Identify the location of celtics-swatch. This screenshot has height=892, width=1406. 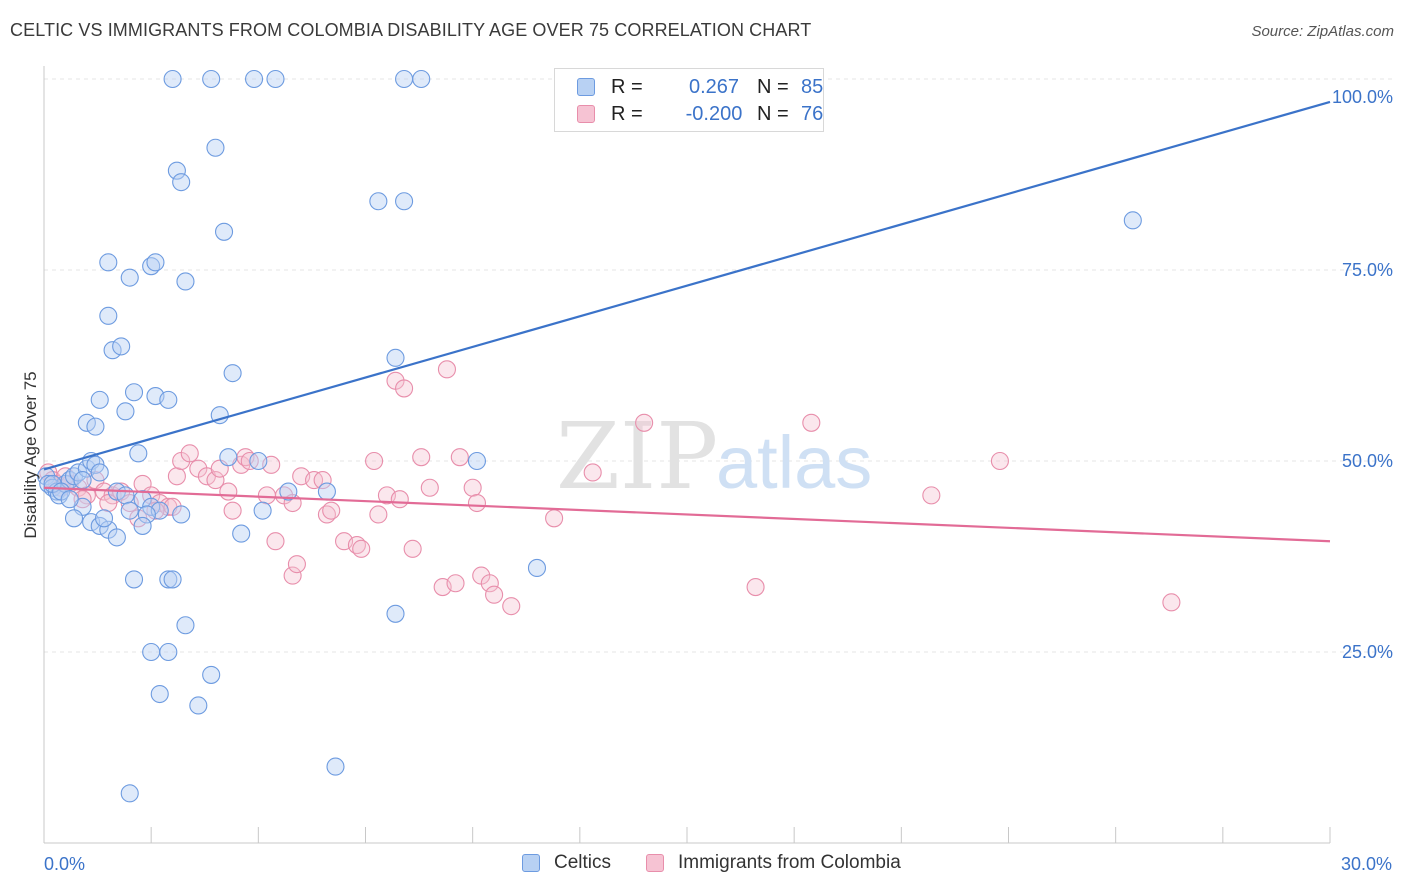
(531, 863).